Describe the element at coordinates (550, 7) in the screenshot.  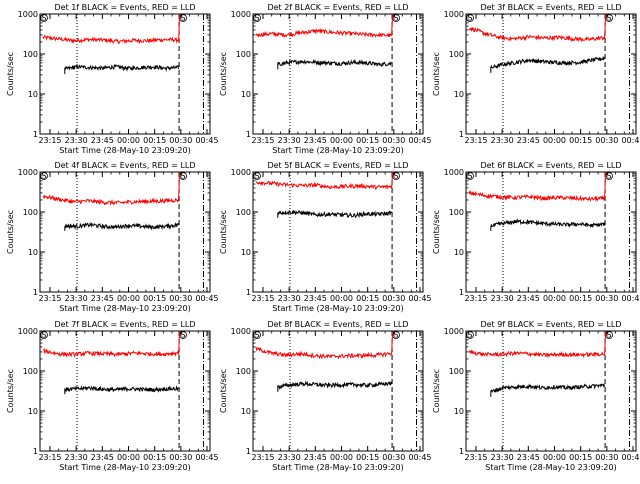
I see `plot-title: Det 3f BLACK = Events, RED = LLD` at that location.